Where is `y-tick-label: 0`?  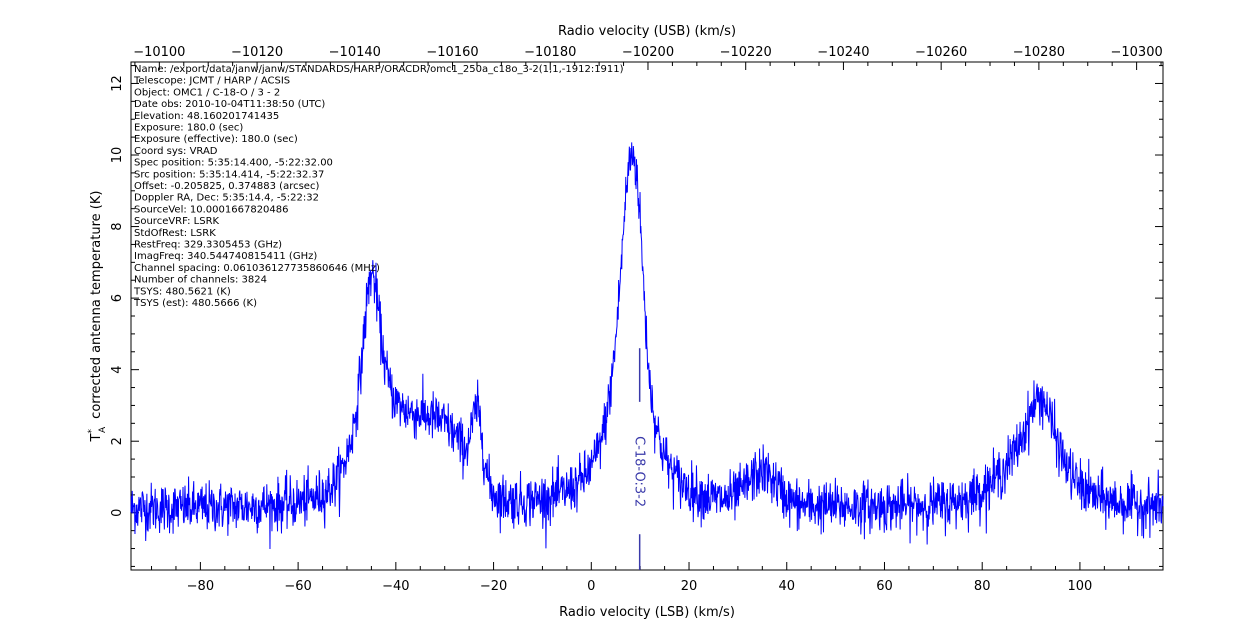
y-tick-label: 0 is located at coordinates (117, 513).